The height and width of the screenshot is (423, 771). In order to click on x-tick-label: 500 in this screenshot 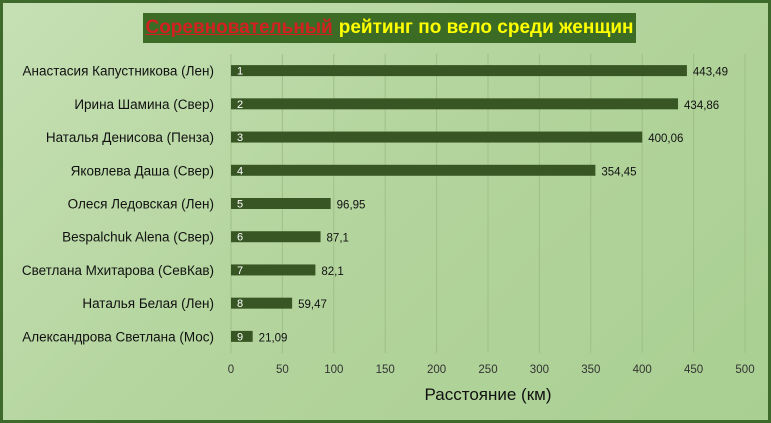, I will do `click(744, 370)`.